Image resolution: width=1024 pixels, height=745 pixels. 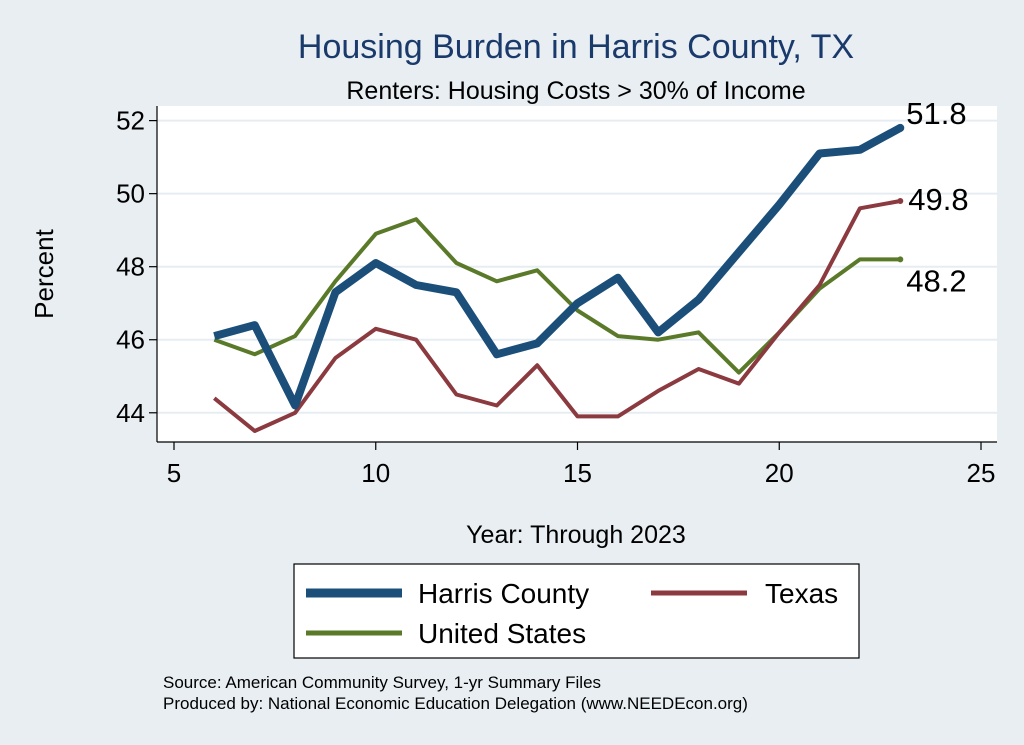 I want to click on x-tick-label-10: 10, so click(x=375, y=473).